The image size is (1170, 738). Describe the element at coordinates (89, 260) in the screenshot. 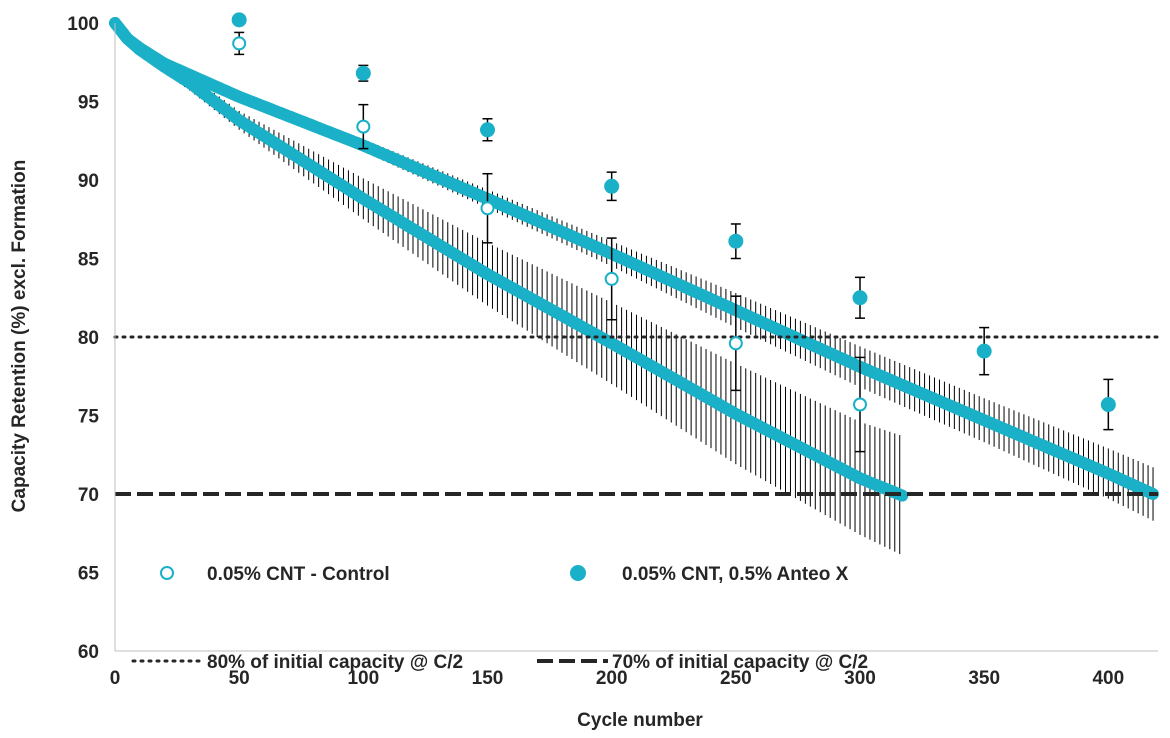

I see `y-tick-label: 85` at that location.